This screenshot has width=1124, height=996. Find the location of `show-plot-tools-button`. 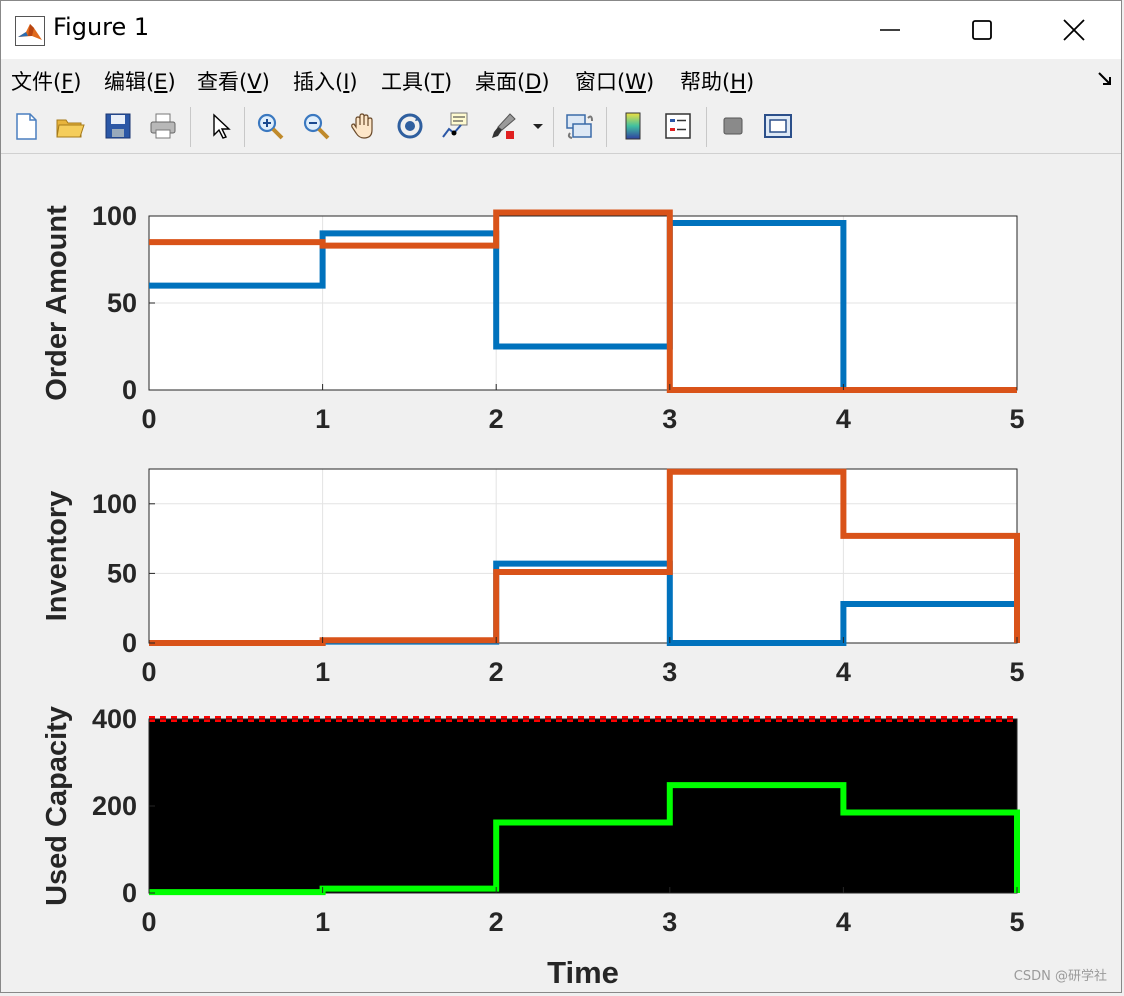

show-plot-tools-button is located at coordinates (778, 126).